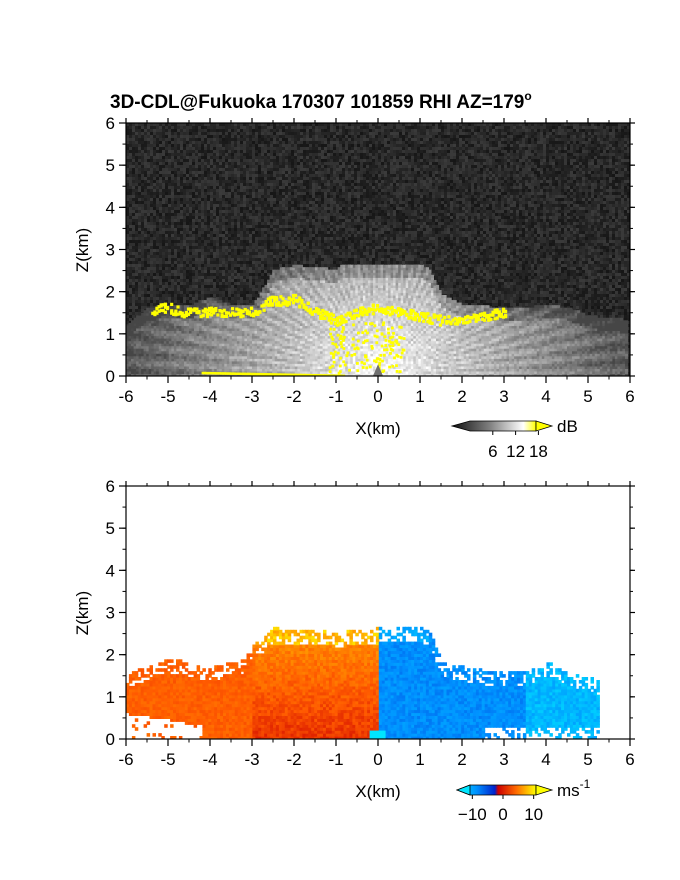  What do you see at coordinates (110, 486) in the screenshot?
I see `velocity-y-tick-label: 6` at bounding box center [110, 486].